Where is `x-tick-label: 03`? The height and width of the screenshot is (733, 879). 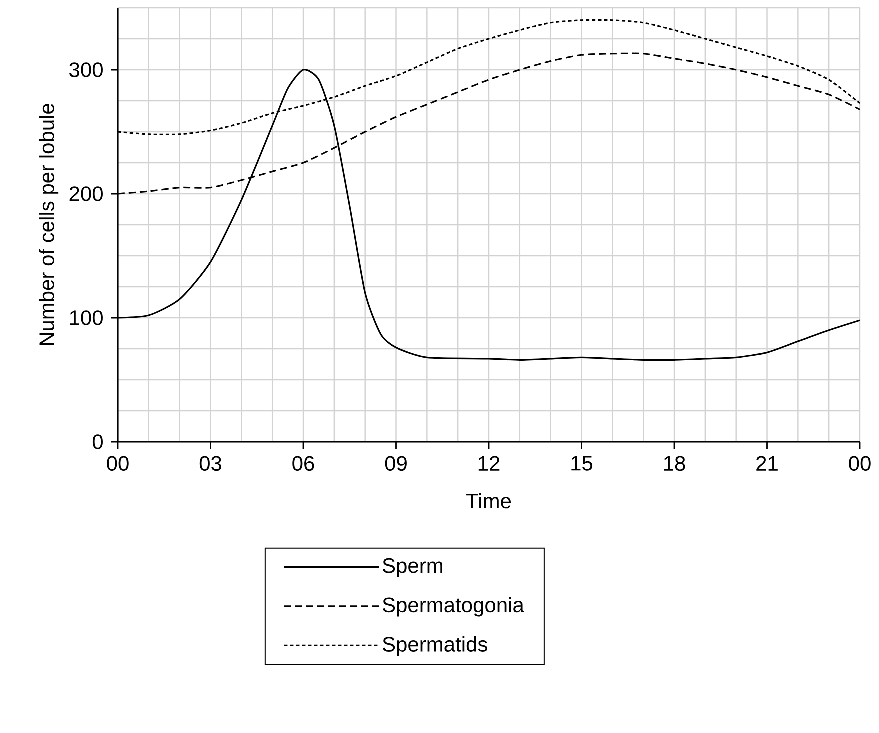
x-tick-label: 03 is located at coordinates (211, 464).